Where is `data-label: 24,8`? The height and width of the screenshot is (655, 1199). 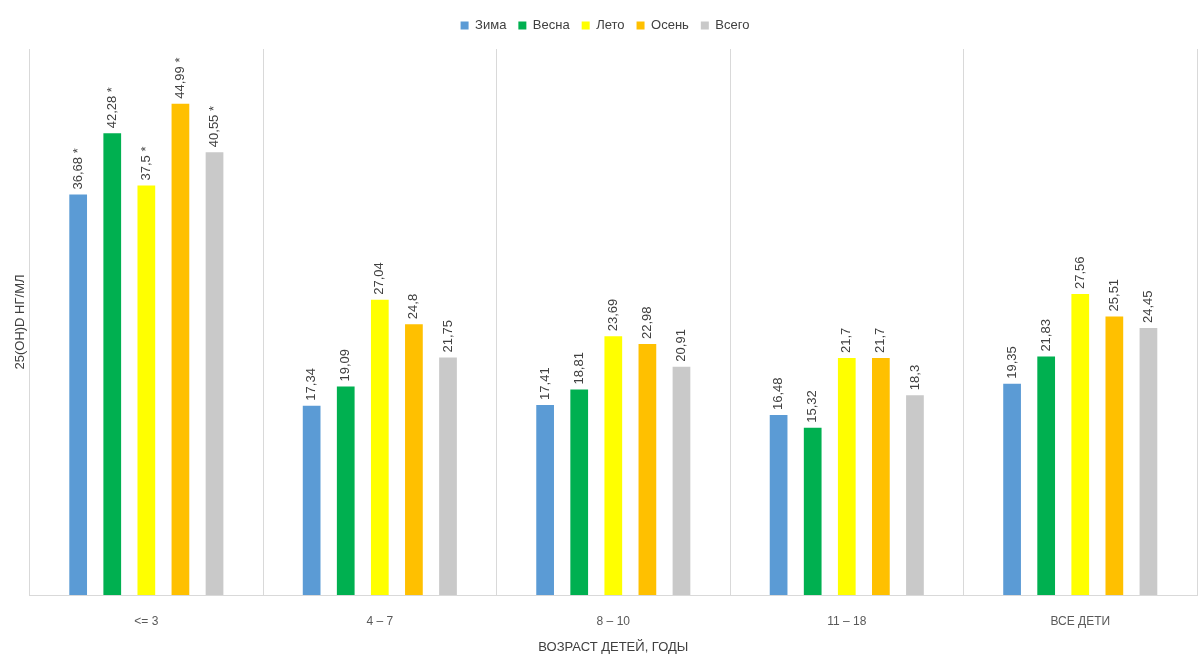
data-label: 24,8 is located at coordinates (413, 306).